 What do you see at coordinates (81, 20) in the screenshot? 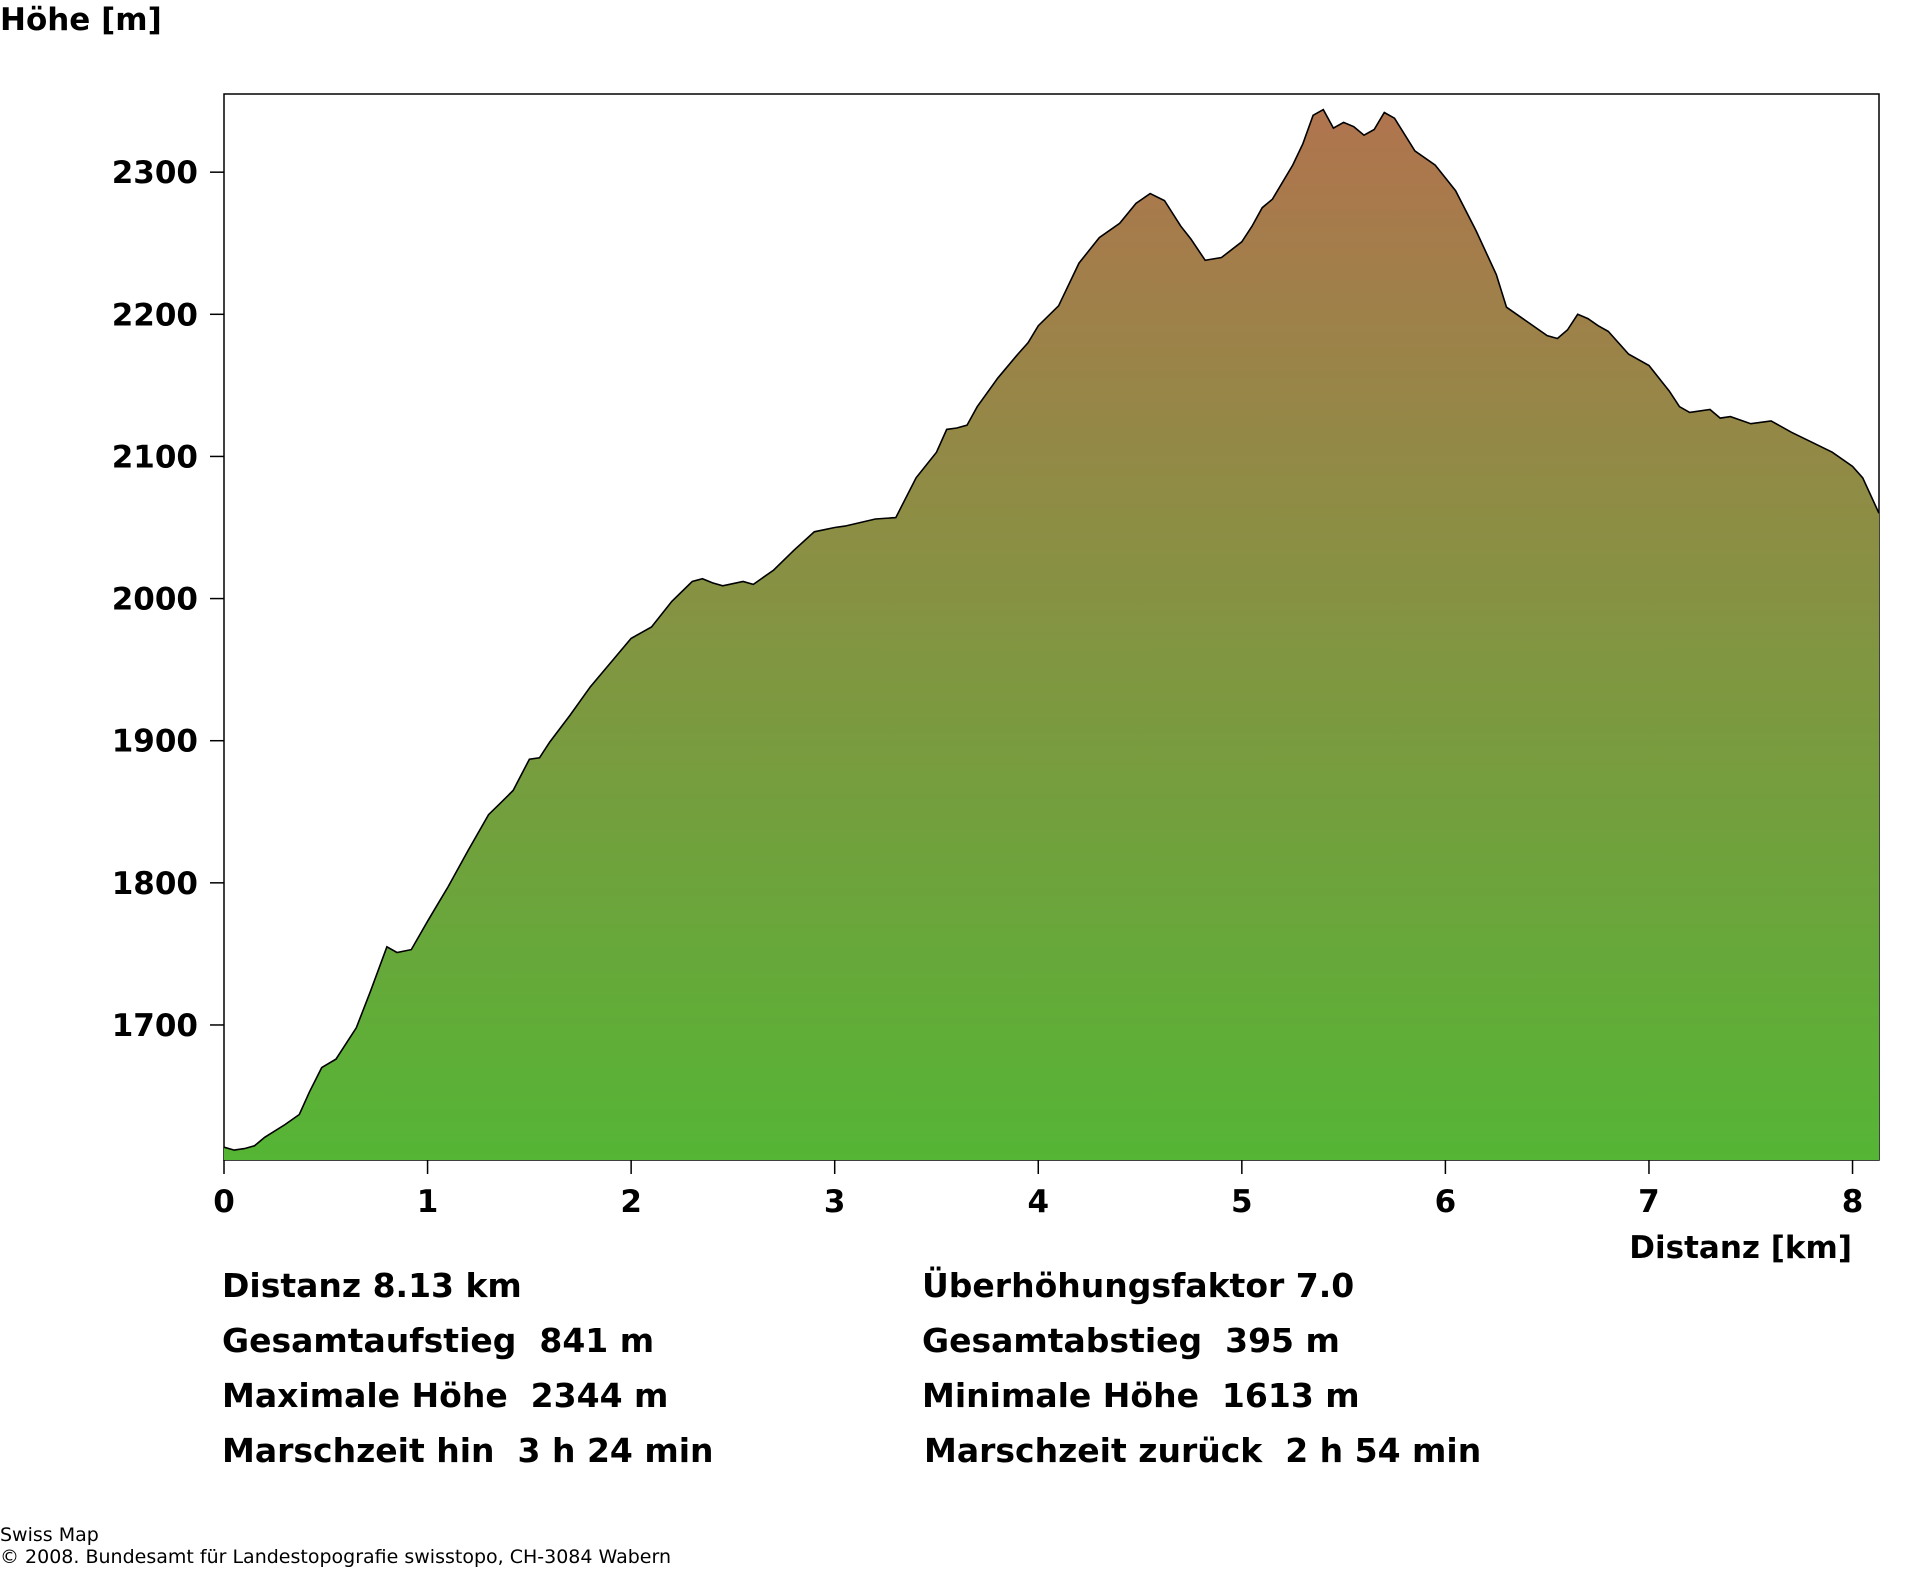
I see `y-axis-label: Höhe [m]` at bounding box center [81, 20].